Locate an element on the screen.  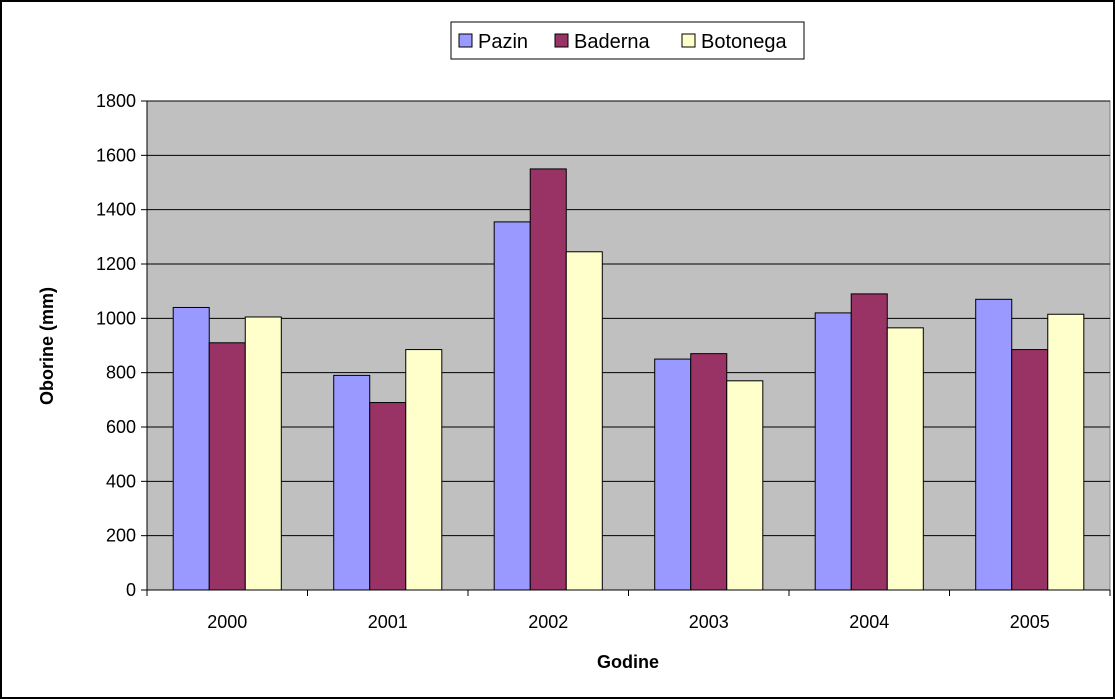
x-tick-label: 2003 is located at coordinates (709, 622).